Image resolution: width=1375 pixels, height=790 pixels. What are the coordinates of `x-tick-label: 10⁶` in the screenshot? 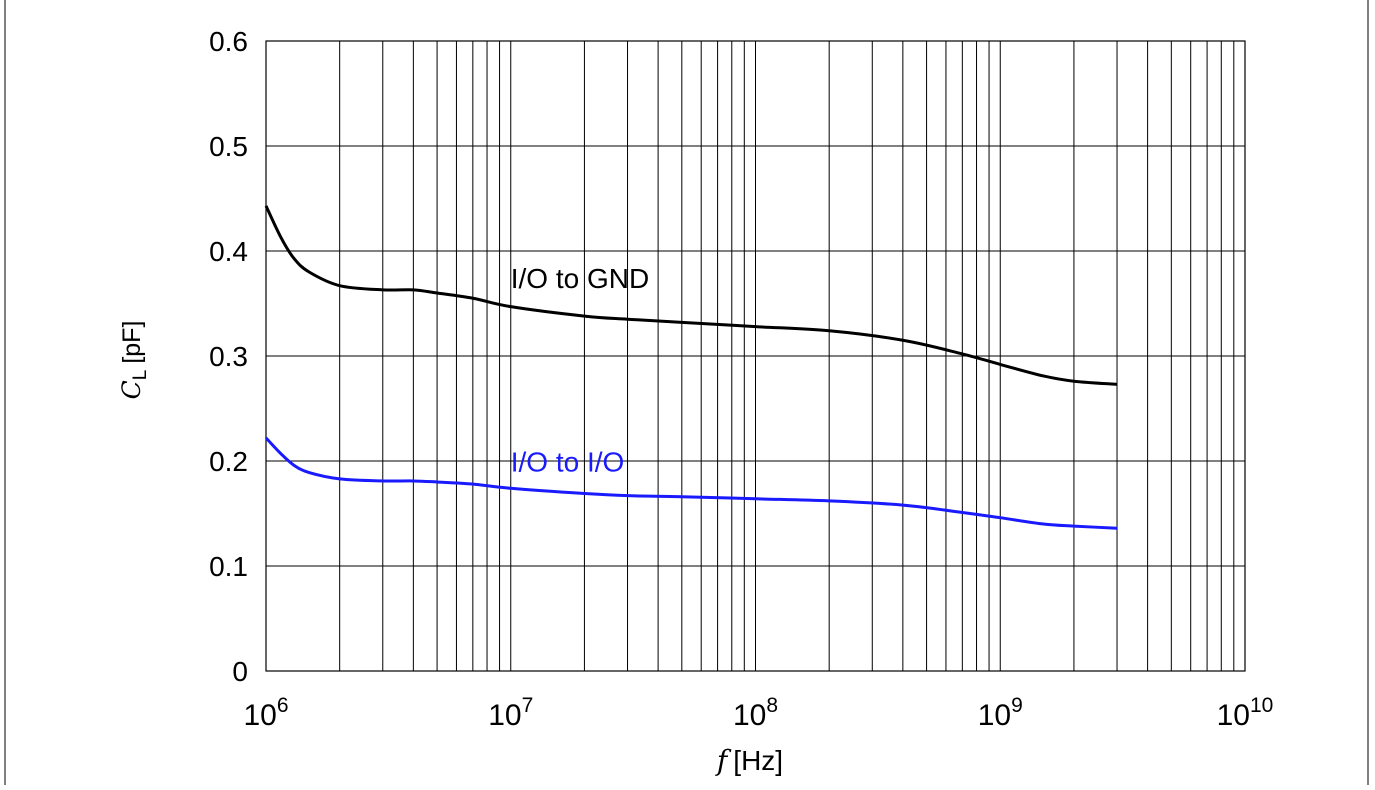 It's located at (265, 713).